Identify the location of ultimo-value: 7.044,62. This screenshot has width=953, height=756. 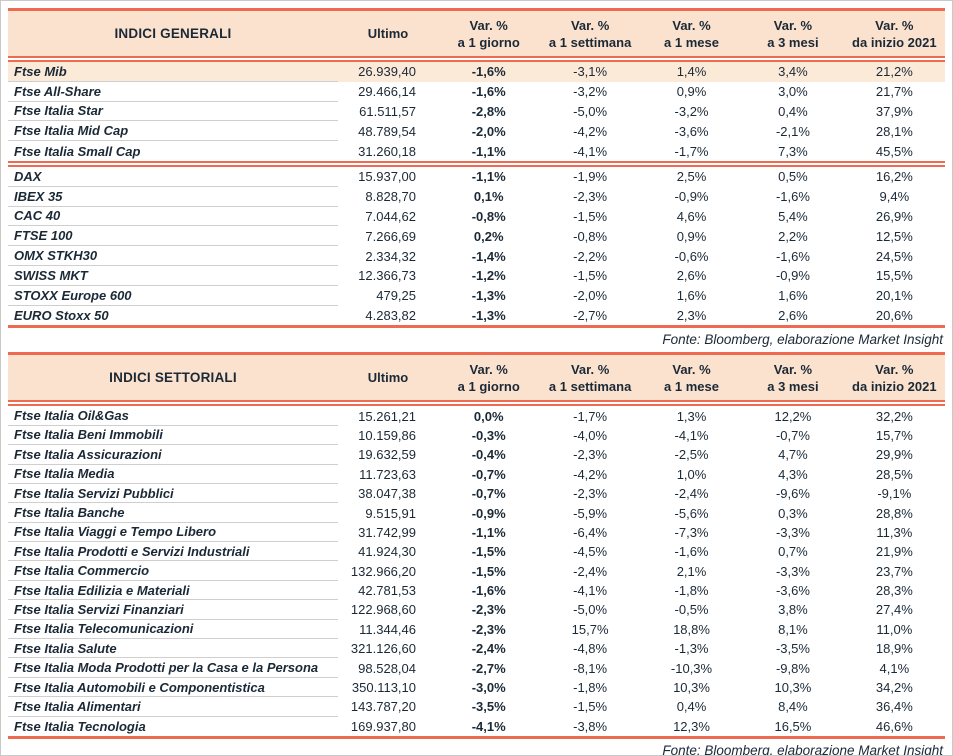
(390, 216).